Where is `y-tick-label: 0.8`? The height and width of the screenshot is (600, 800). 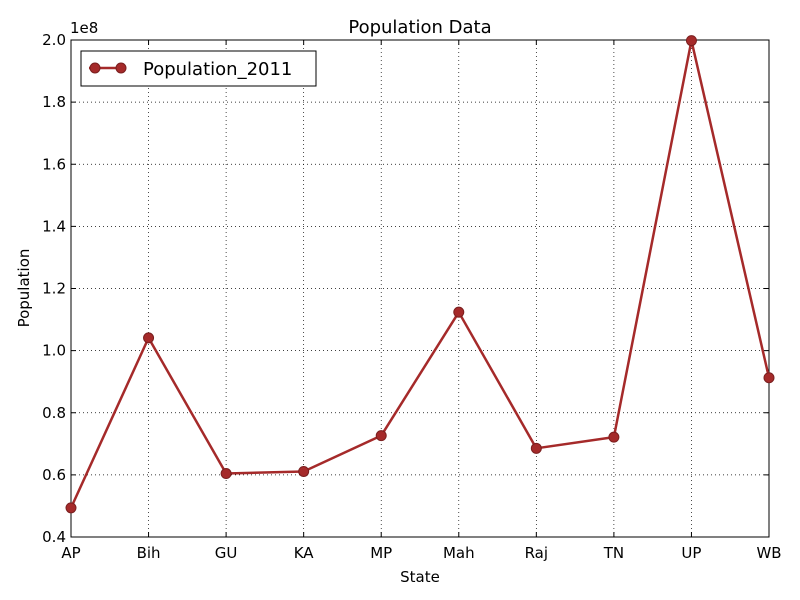
y-tick-label: 0.8 is located at coordinates (54, 413).